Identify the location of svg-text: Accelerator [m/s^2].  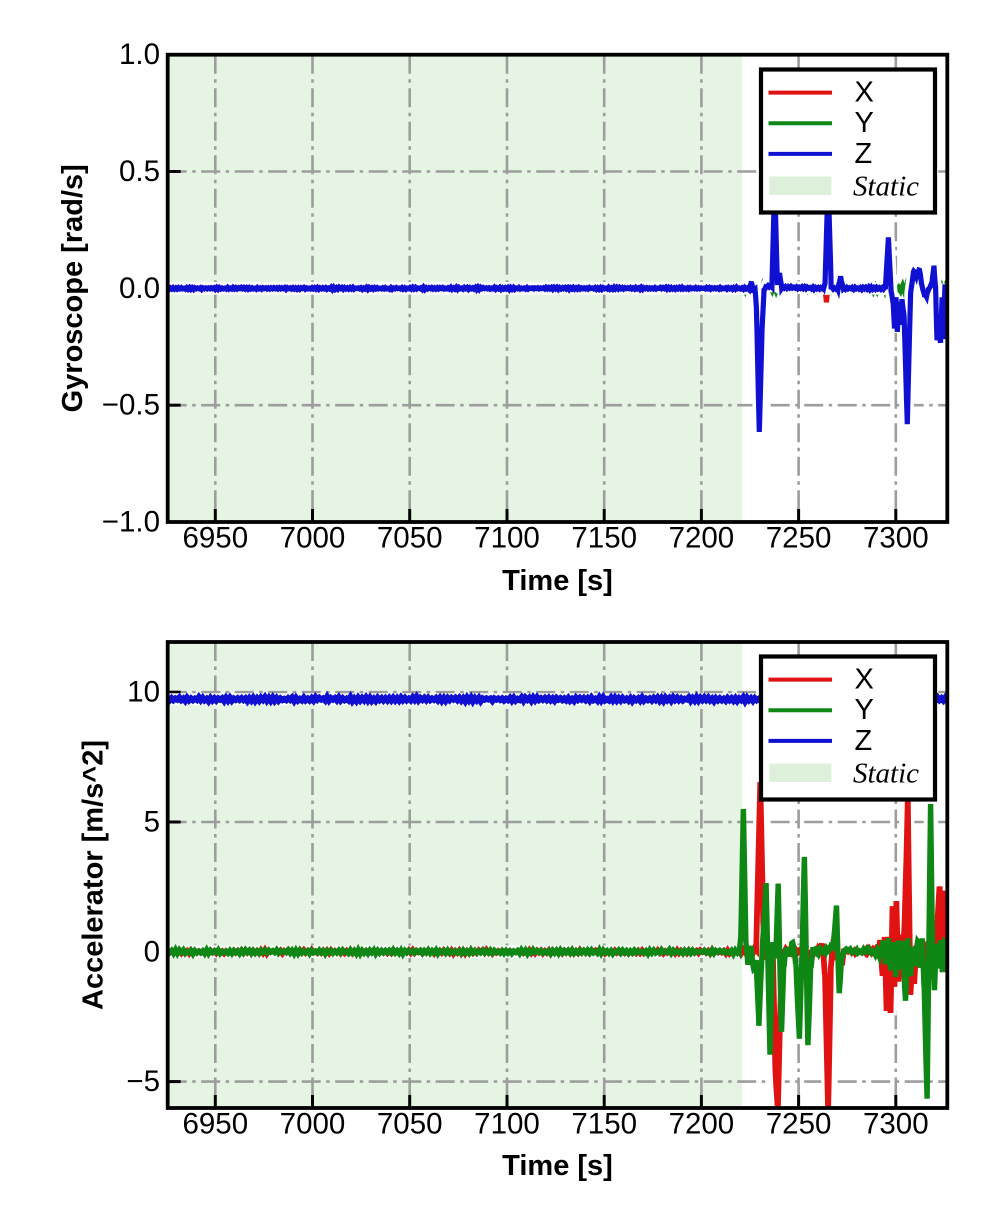
(94, 875).